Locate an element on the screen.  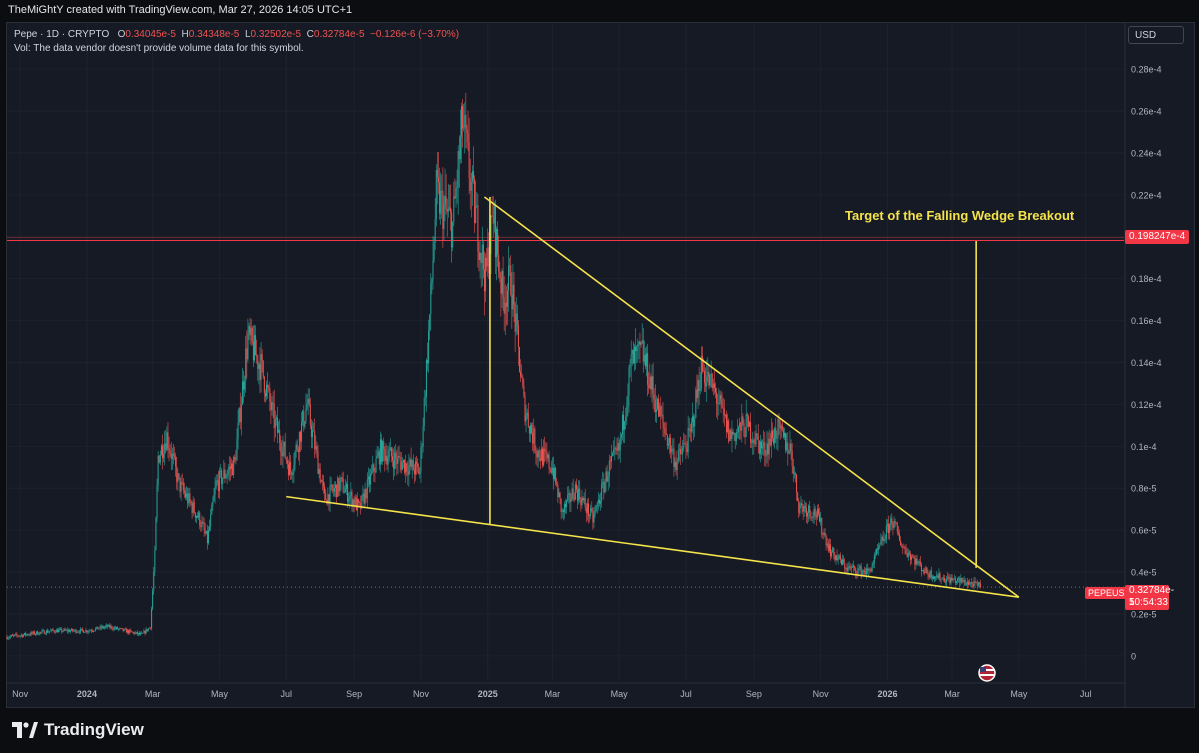
y-tick-label: 0.24e-4 is located at coordinates (1146, 153).